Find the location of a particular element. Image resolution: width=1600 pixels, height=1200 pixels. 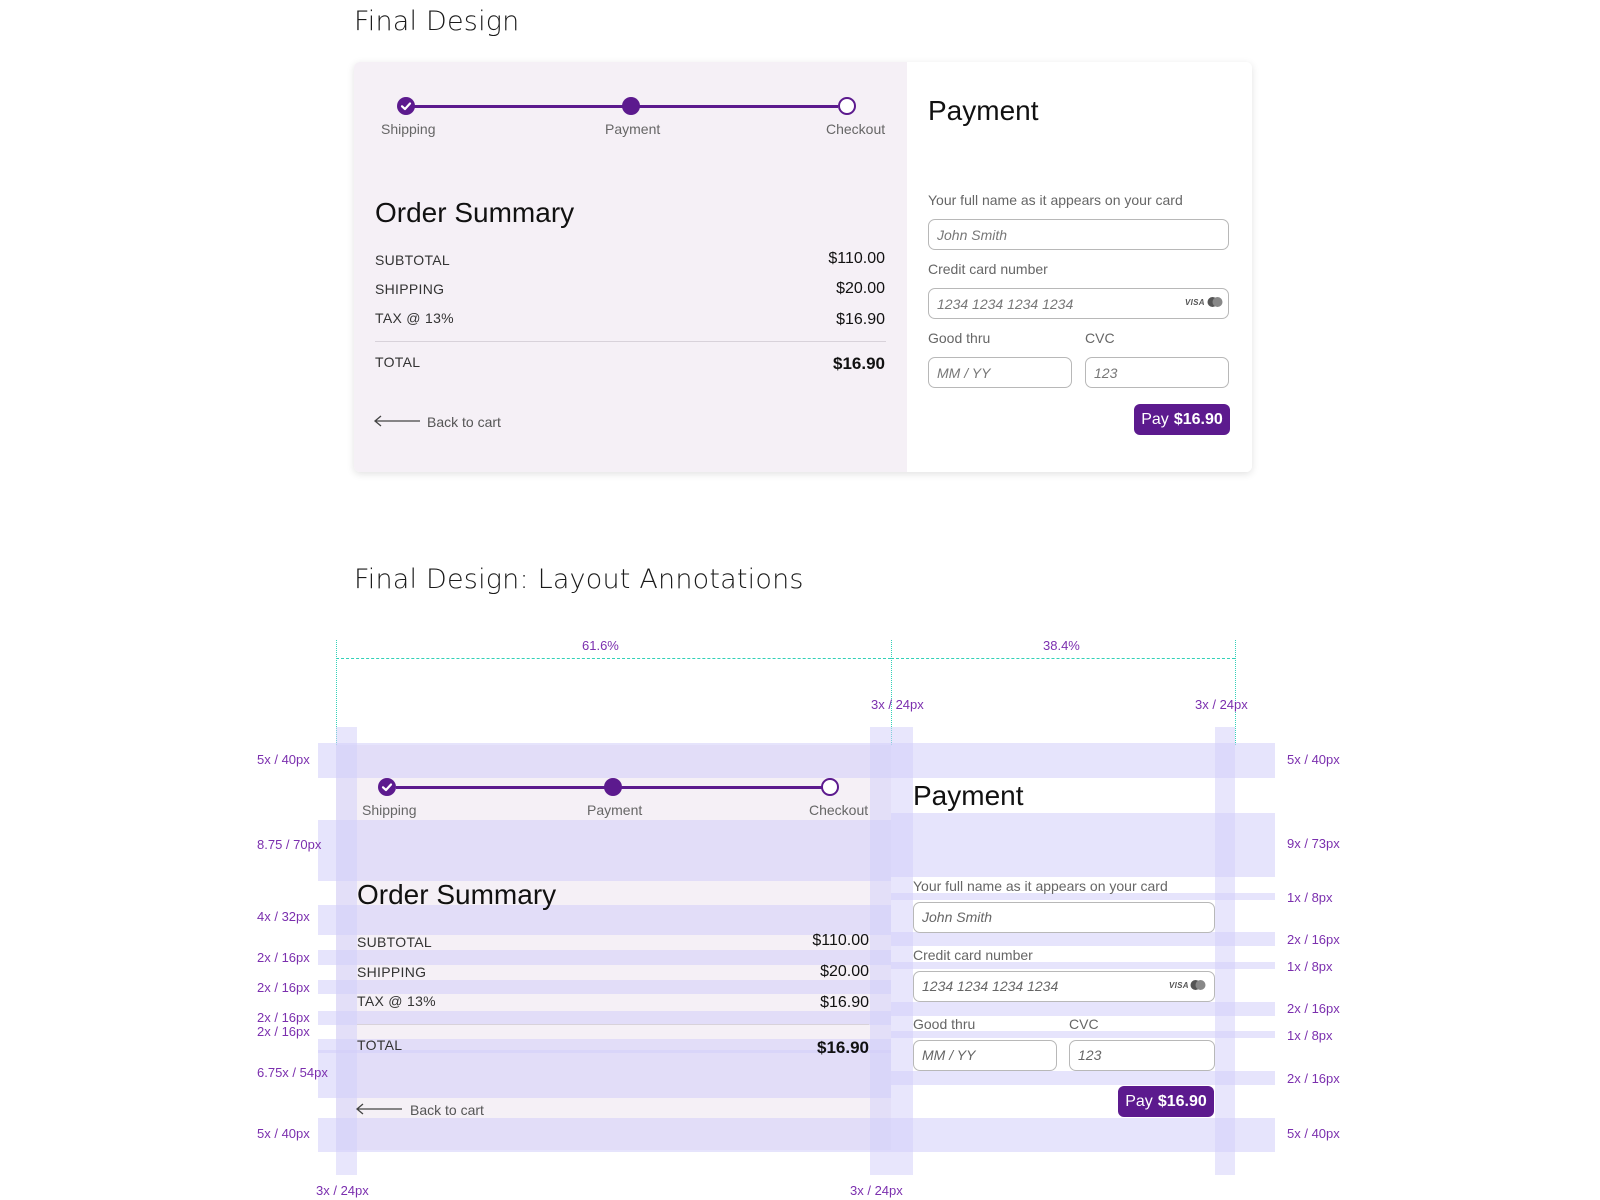

order-summary-title: Order Summary is located at coordinates (475, 212).